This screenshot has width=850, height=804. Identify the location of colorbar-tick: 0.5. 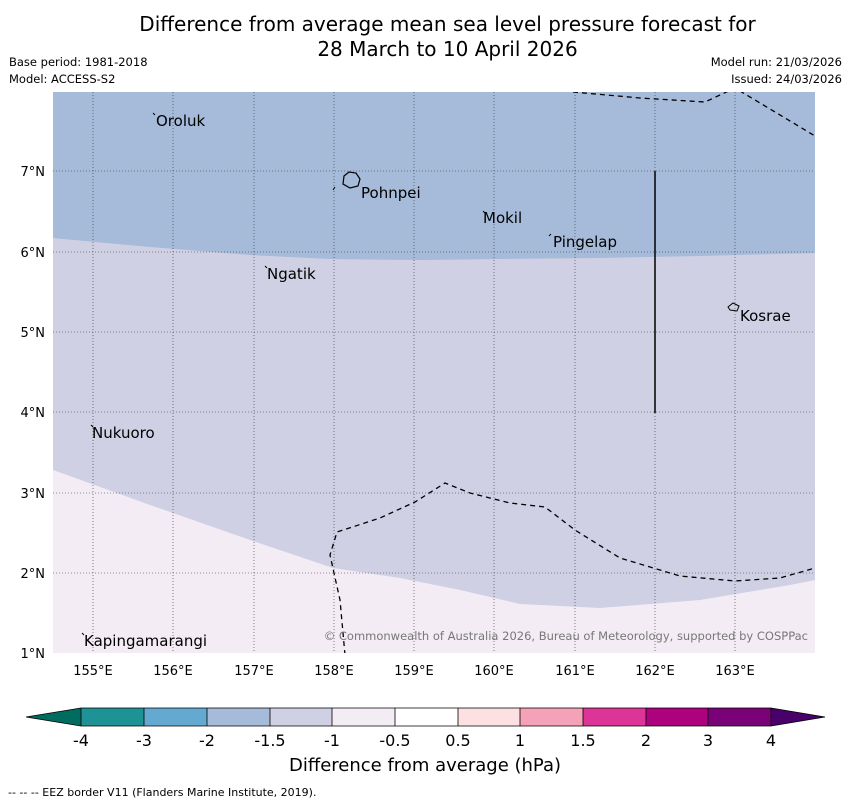
(457, 740).